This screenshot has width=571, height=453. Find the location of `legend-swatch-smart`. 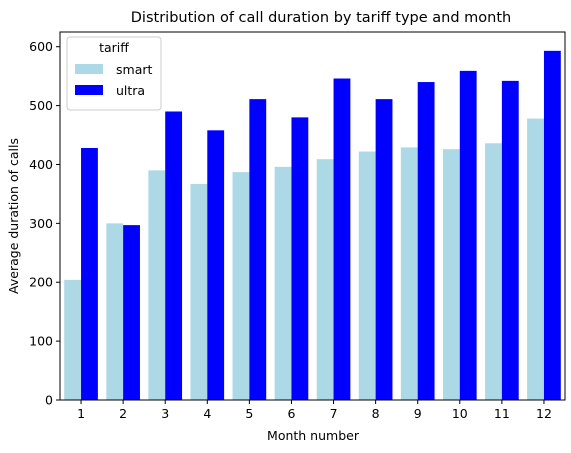

legend-swatch-smart is located at coordinates (89, 69).